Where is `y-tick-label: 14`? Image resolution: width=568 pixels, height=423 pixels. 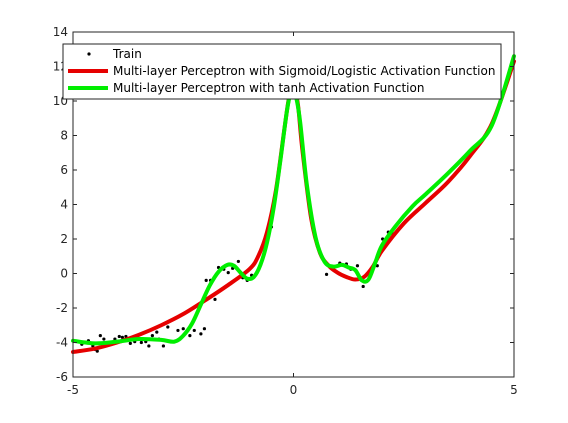
y-tick-label: 14 is located at coordinates (60, 32).